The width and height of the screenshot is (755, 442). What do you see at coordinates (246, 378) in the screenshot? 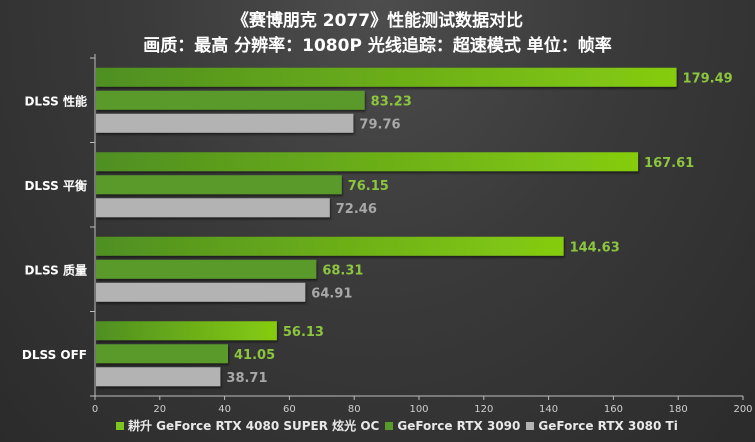
I see `data-label: 38.71` at bounding box center [246, 378].